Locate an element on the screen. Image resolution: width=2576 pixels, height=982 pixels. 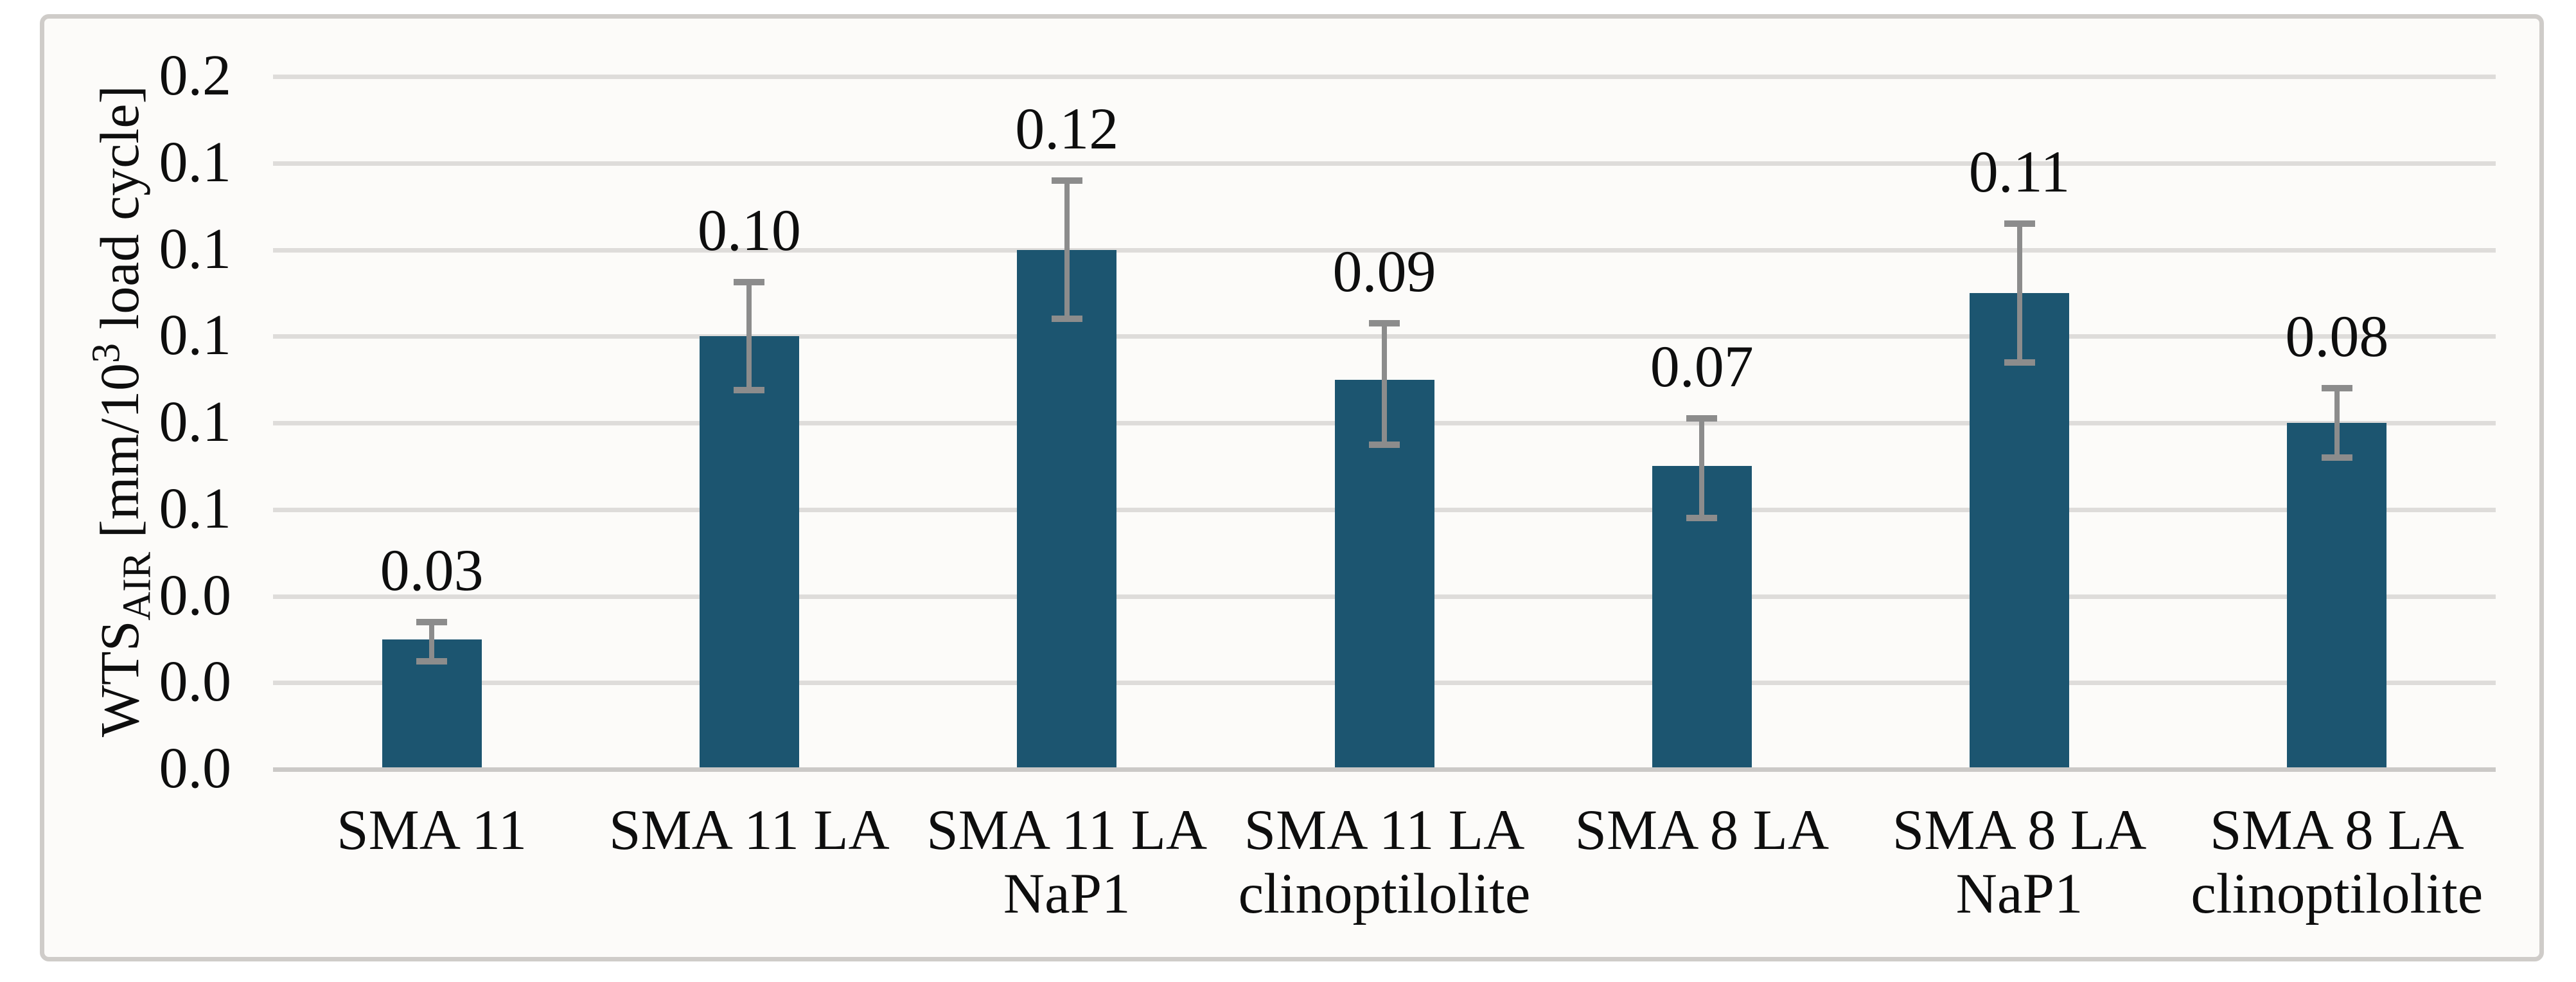
data-label: 0.07 is located at coordinates (1702, 367).